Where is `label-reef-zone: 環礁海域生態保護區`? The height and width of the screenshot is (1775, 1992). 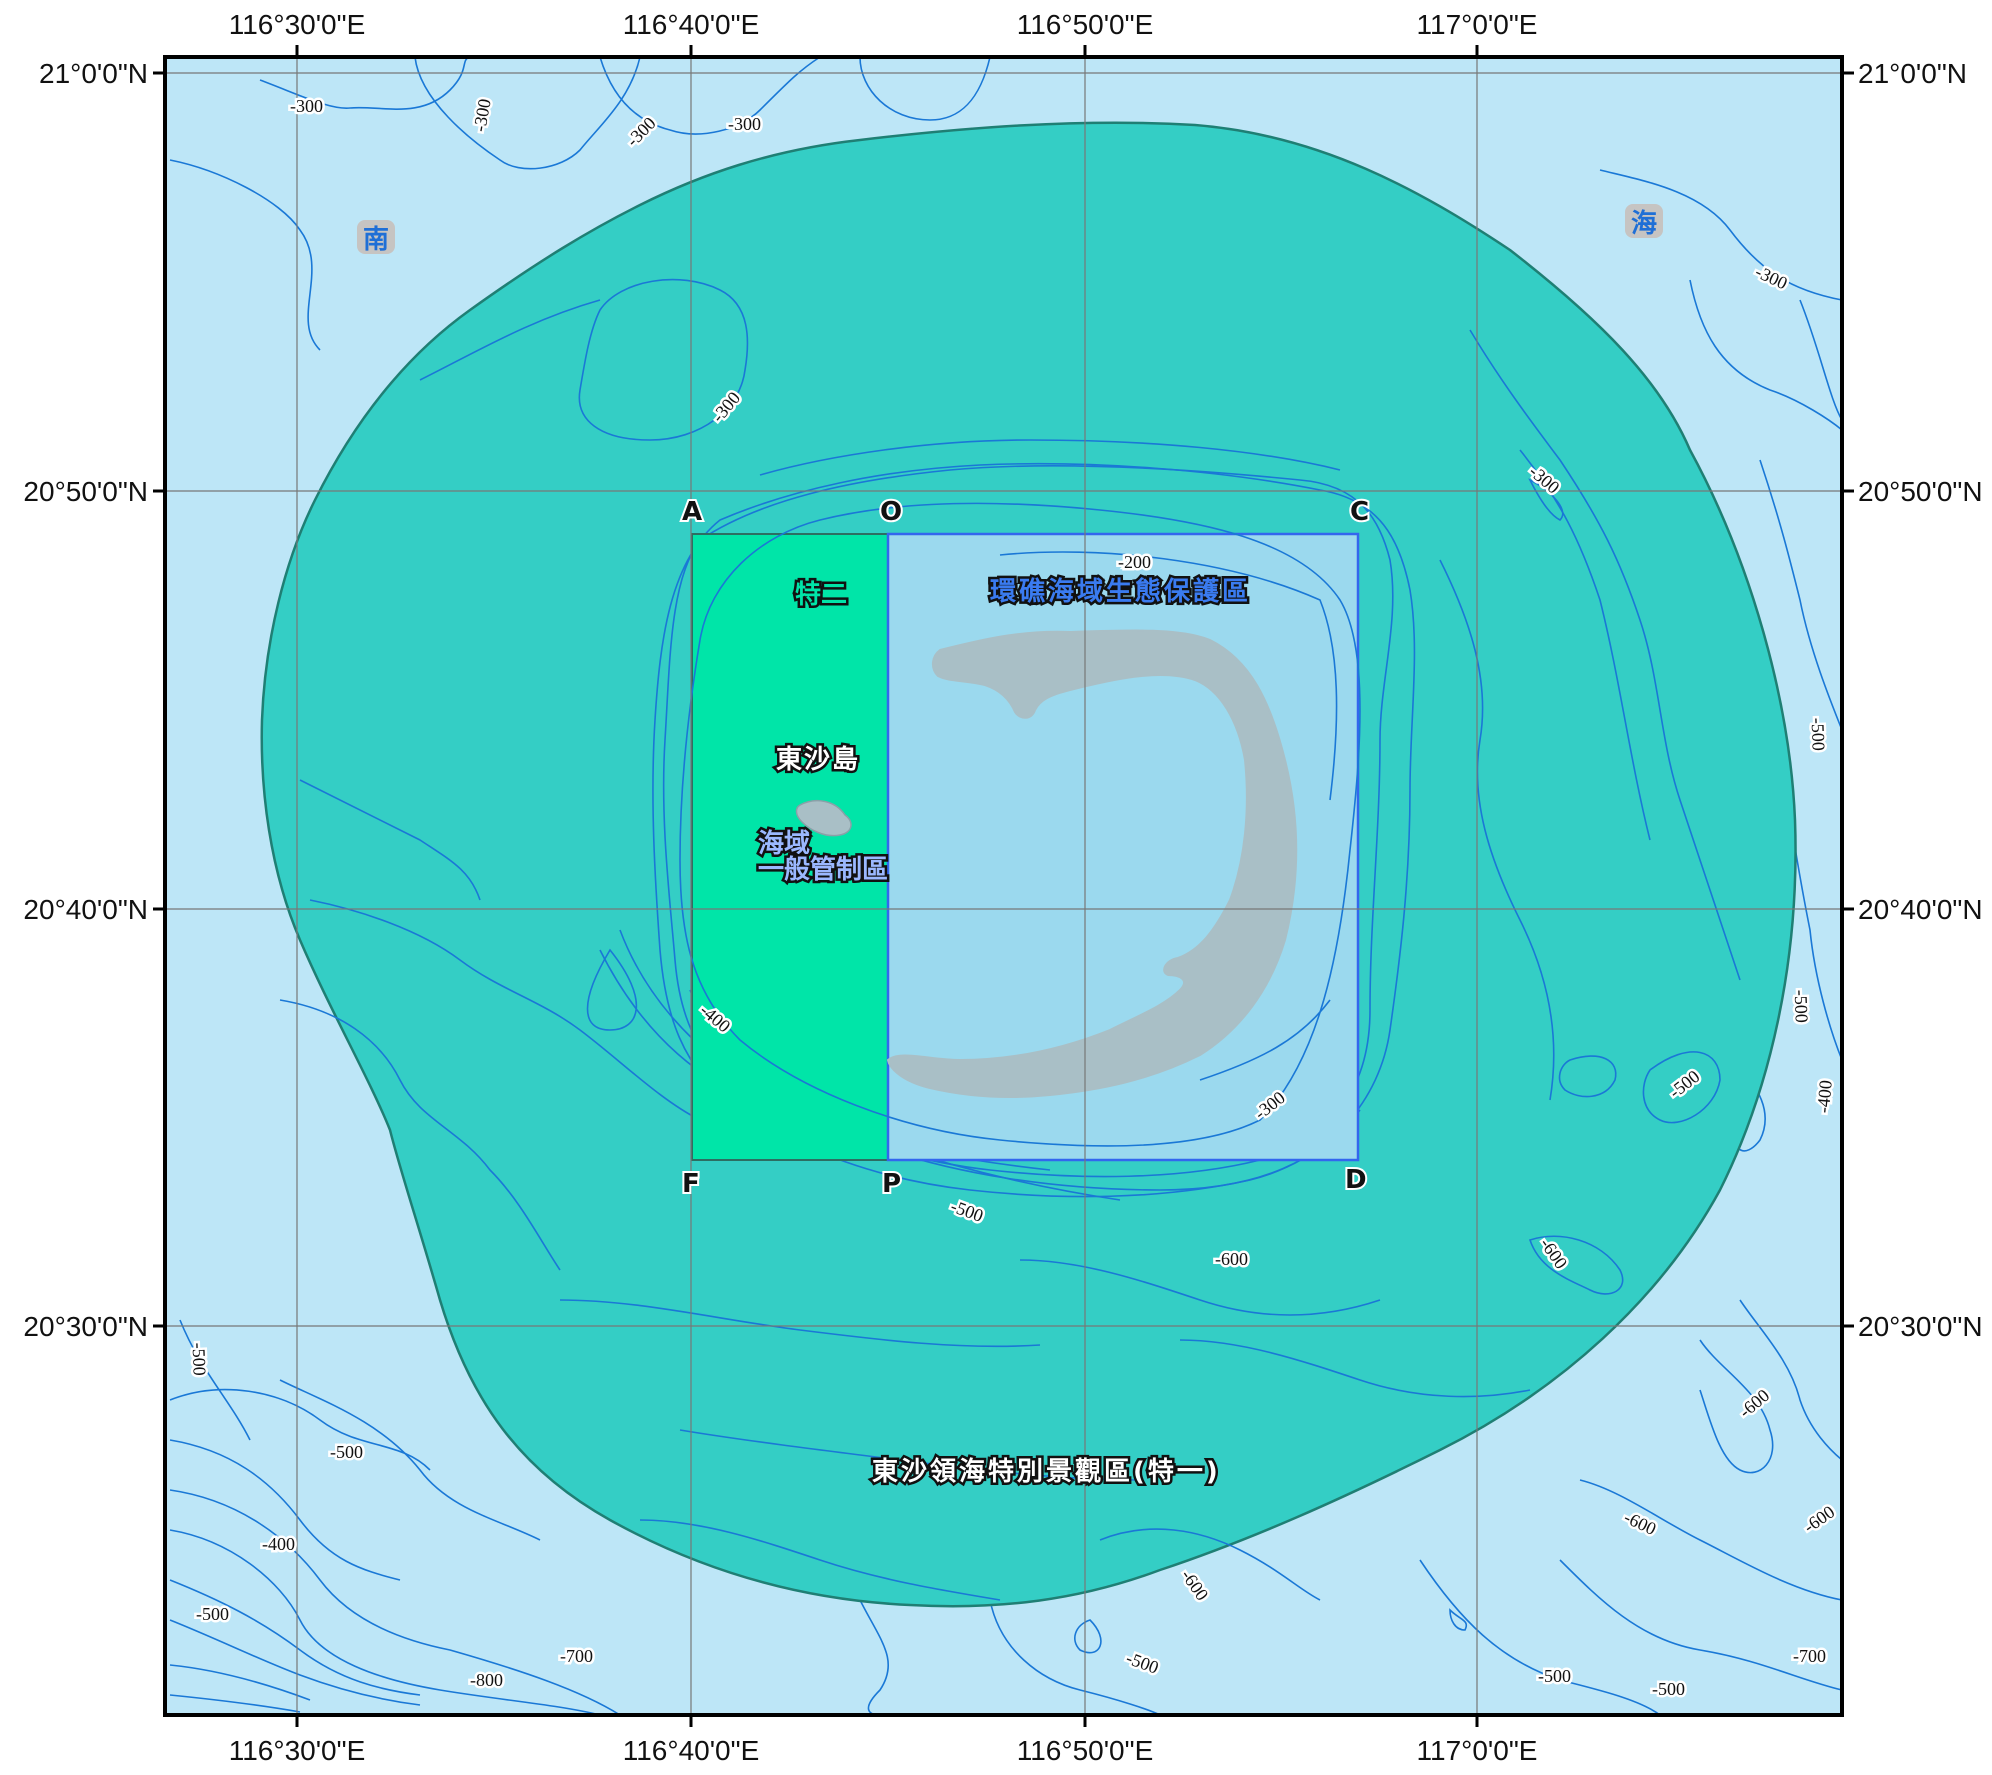 label-reef-zone: 環礁海域生態保護區 is located at coordinates (1120, 591).